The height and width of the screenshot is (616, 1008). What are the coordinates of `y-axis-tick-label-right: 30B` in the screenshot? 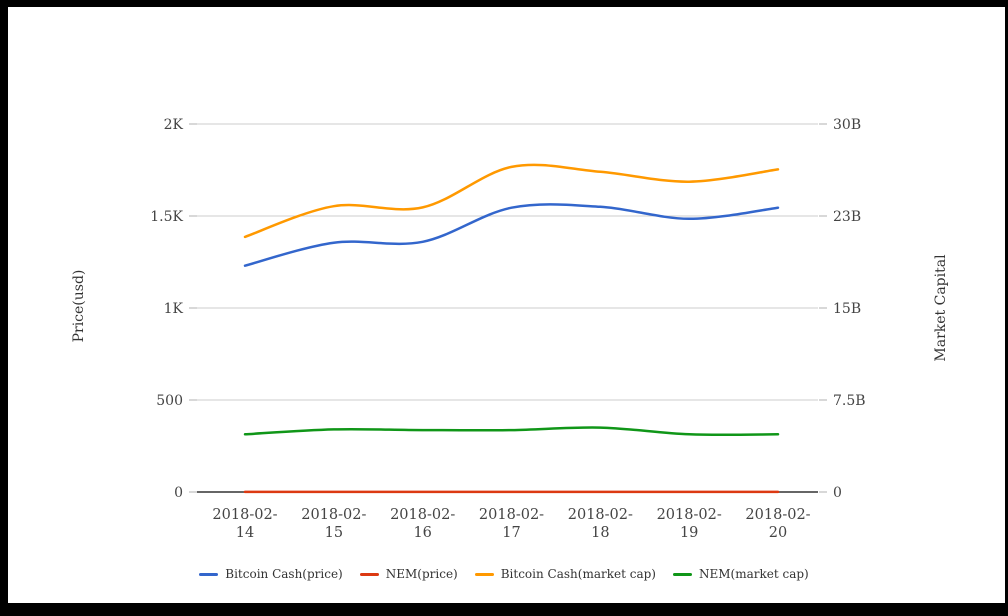 It's located at (847, 125).